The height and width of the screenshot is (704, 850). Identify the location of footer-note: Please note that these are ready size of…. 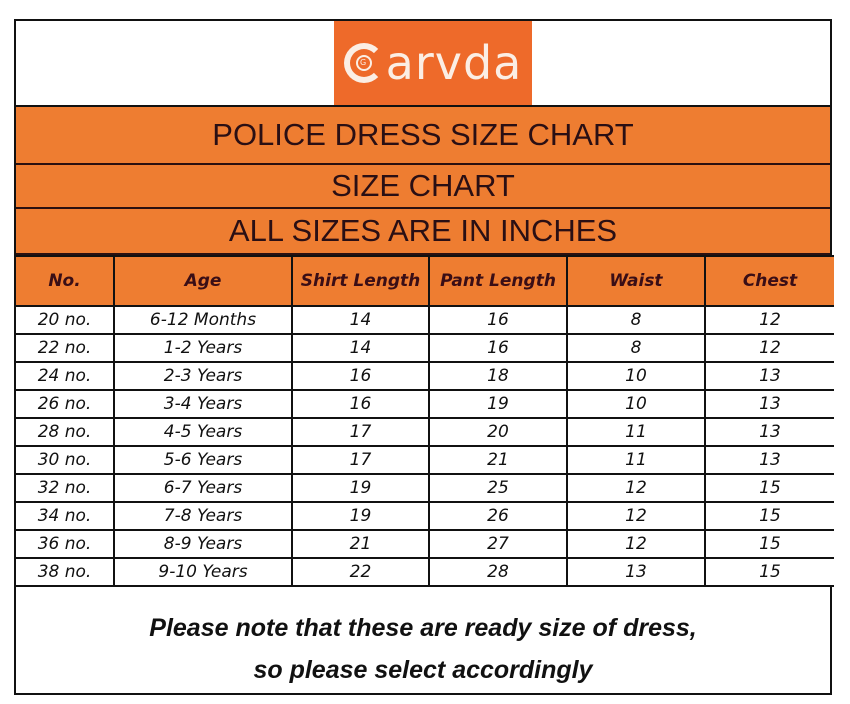
(423, 649).